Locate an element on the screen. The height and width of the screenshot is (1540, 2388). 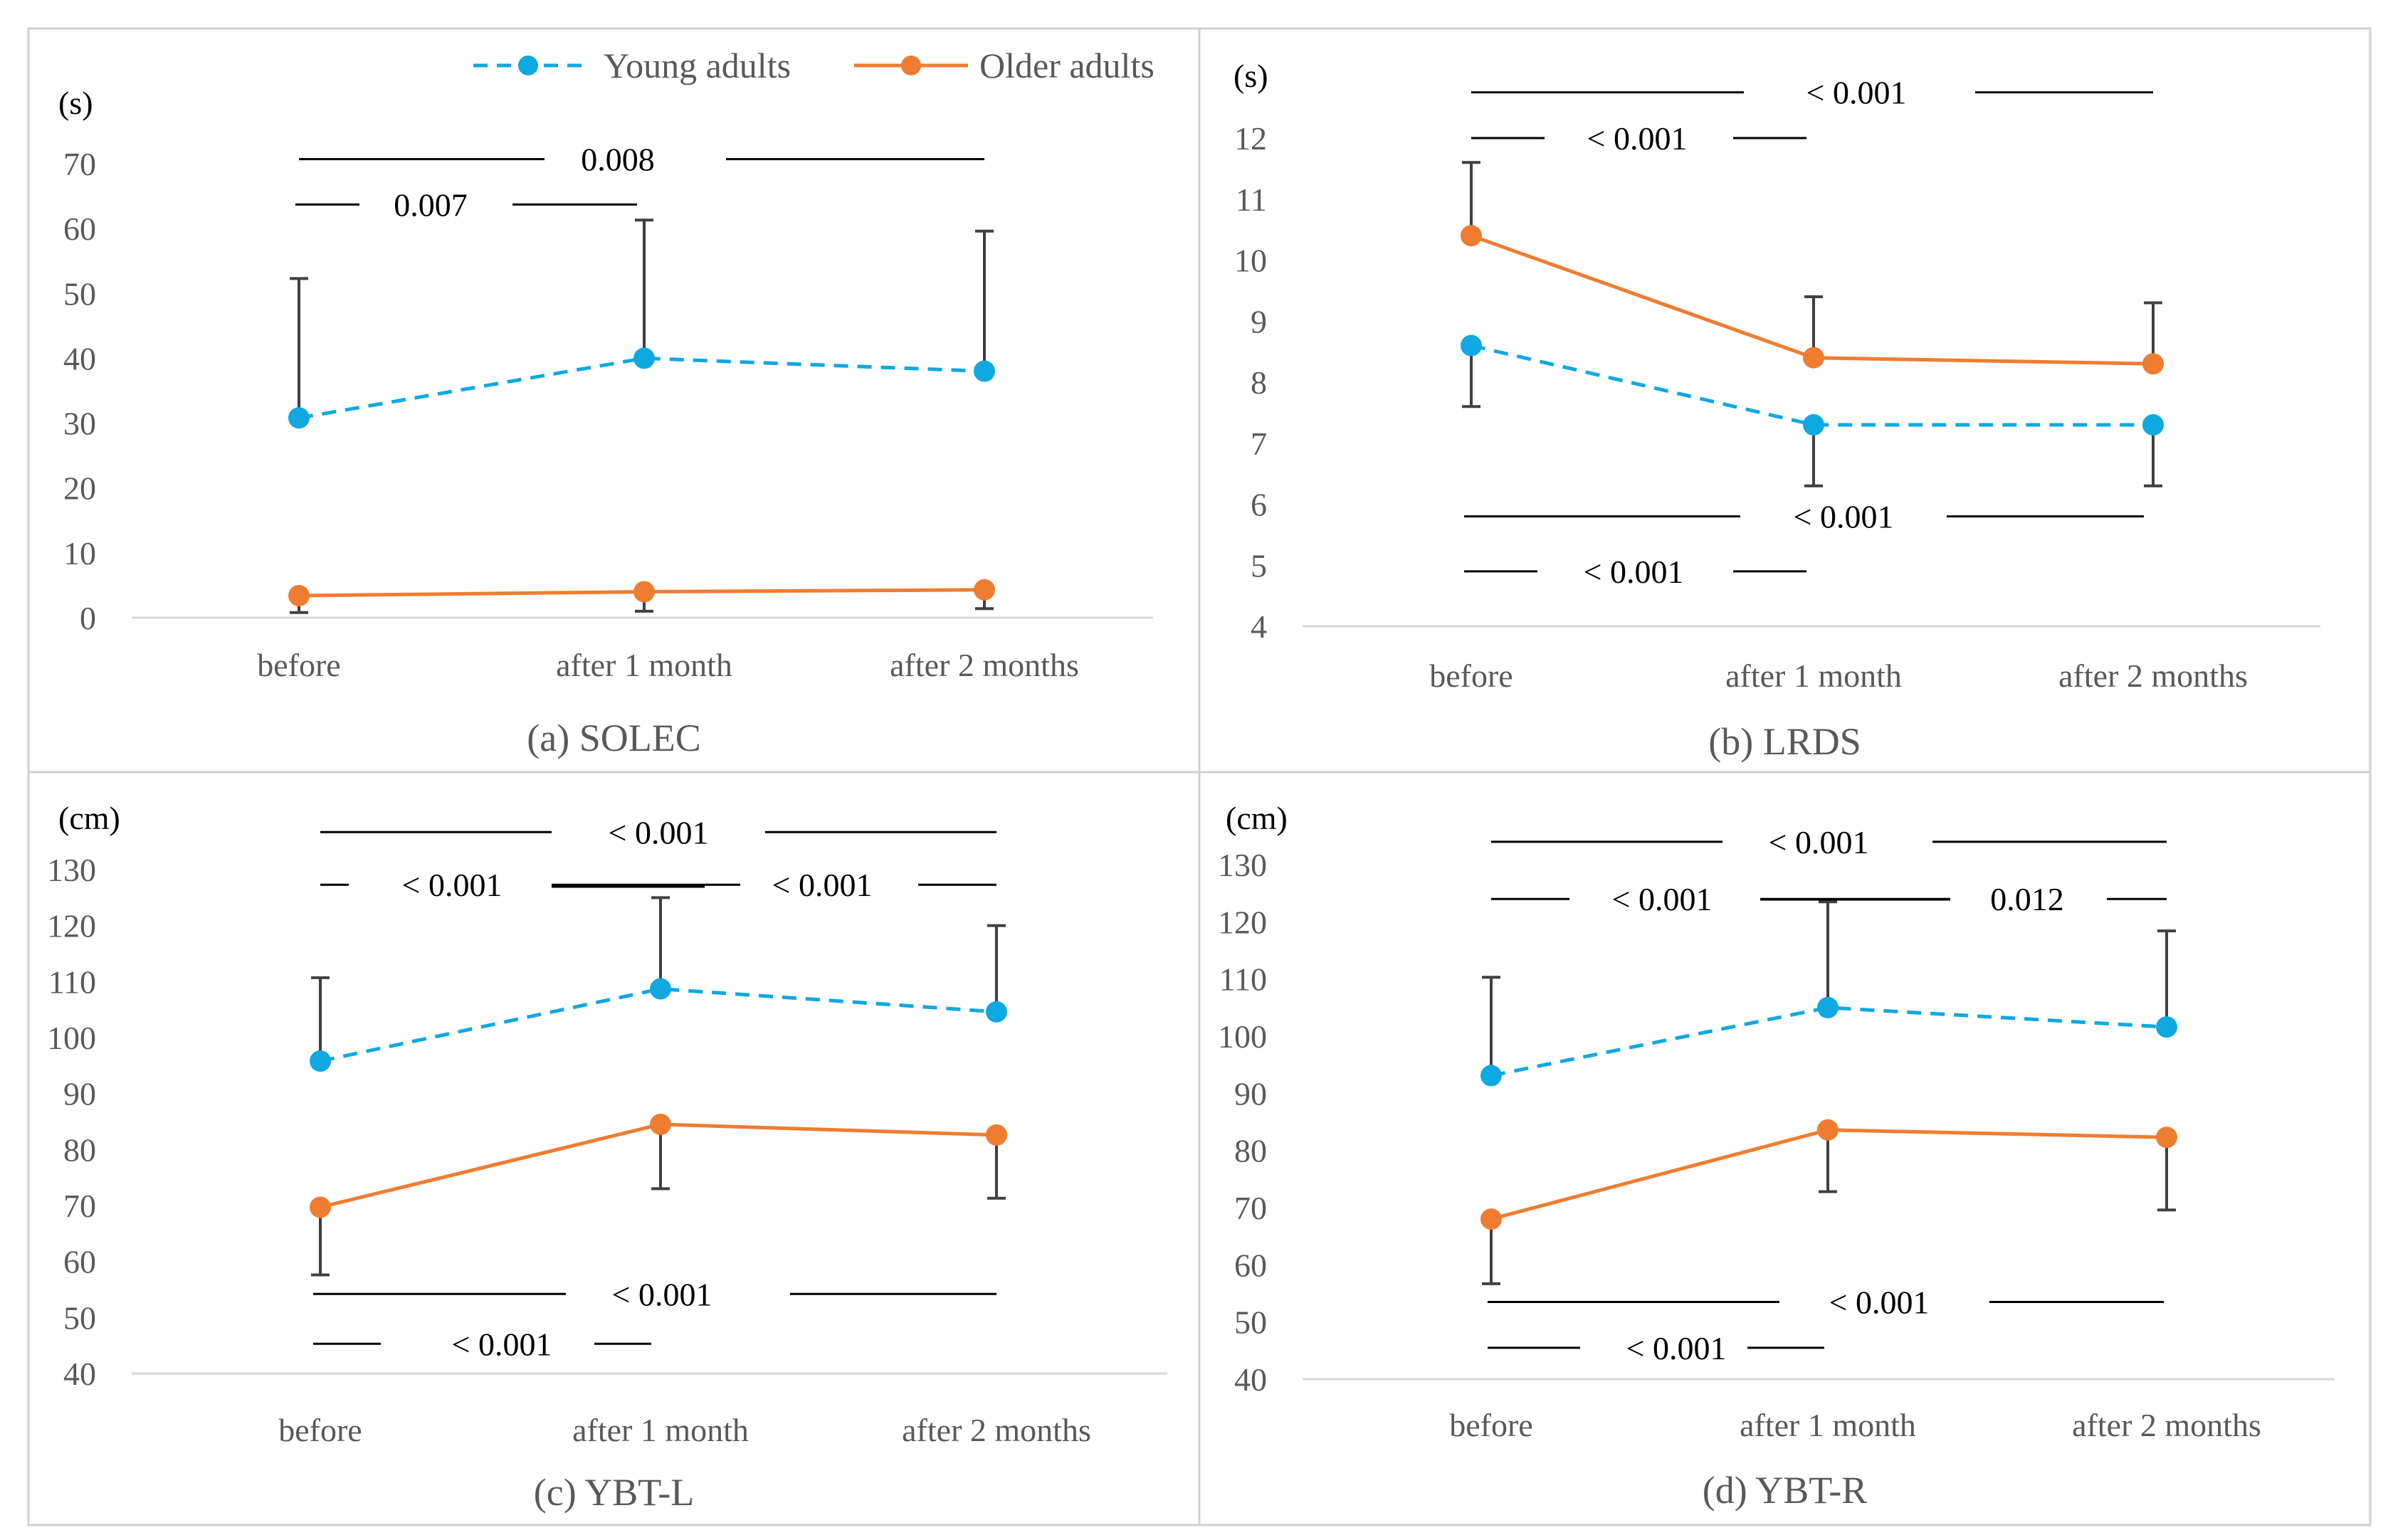
y-tick-label: 0 is located at coordinates (88, 618).